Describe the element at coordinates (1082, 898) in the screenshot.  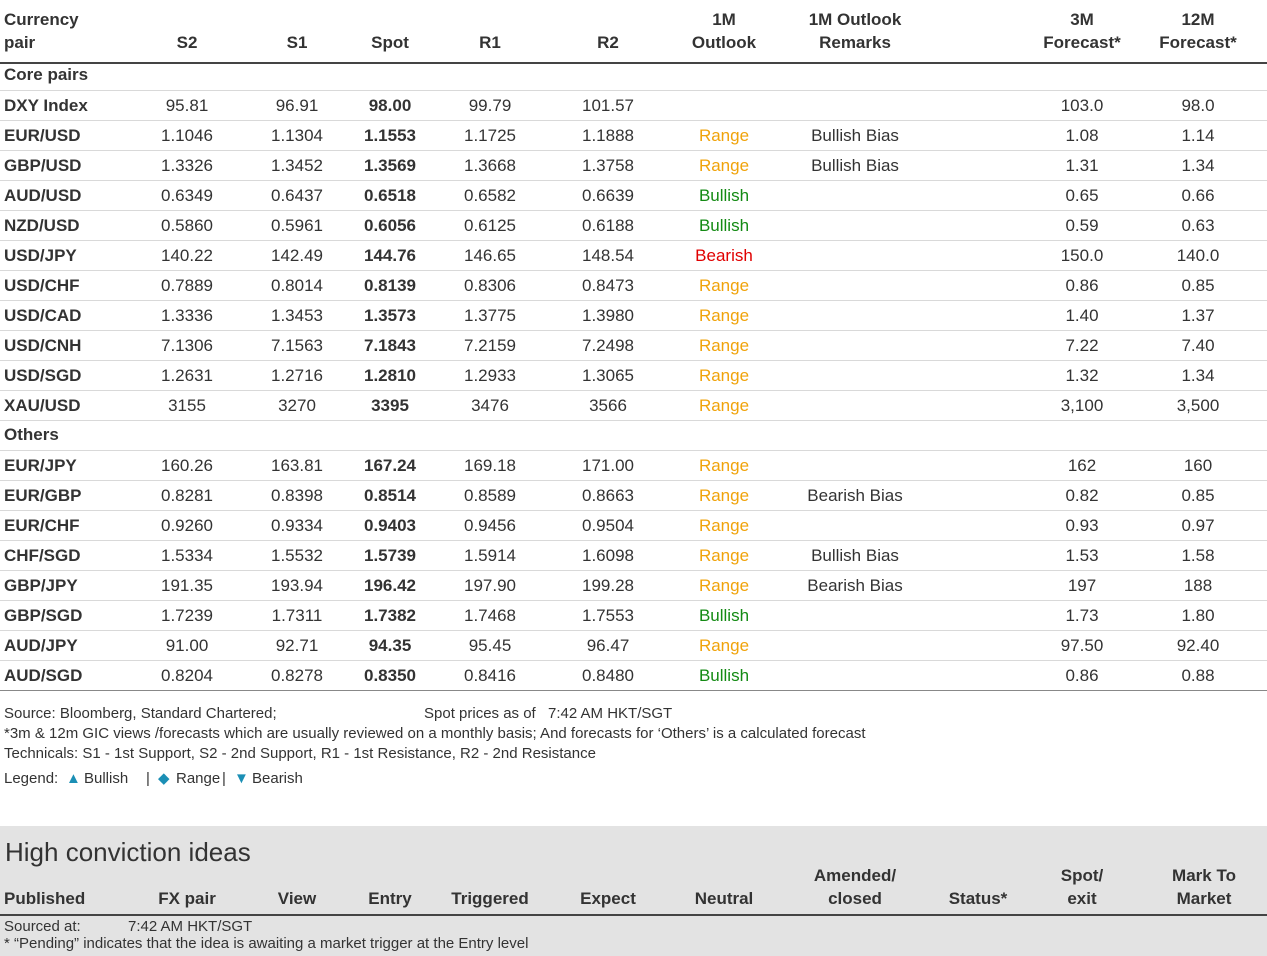
I see `column-header: exit` at that location.